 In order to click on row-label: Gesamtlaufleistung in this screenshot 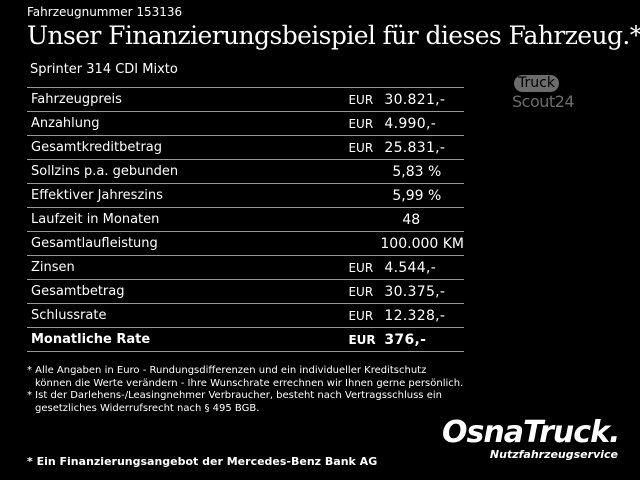, I will do `click(188, 243)`.